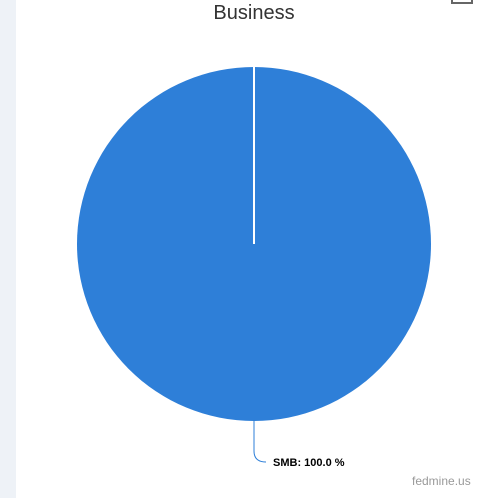  What do you see at coordinates (8, 249) in the screenshot?
I see `left-panel-strip` at bounding box center [8, 249].